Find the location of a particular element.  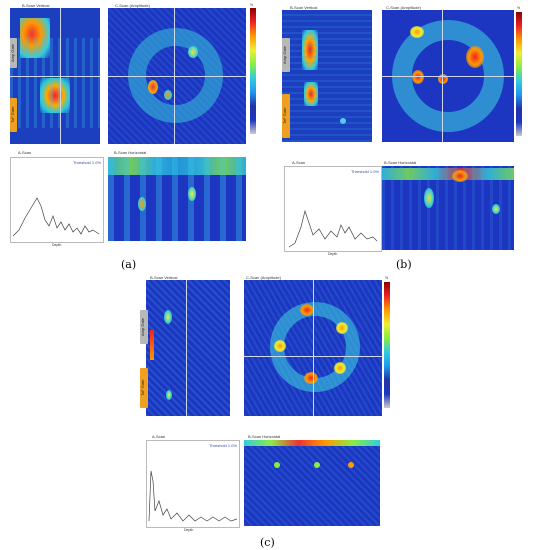

panel-label: (c) is located at coordinates (267, 542).